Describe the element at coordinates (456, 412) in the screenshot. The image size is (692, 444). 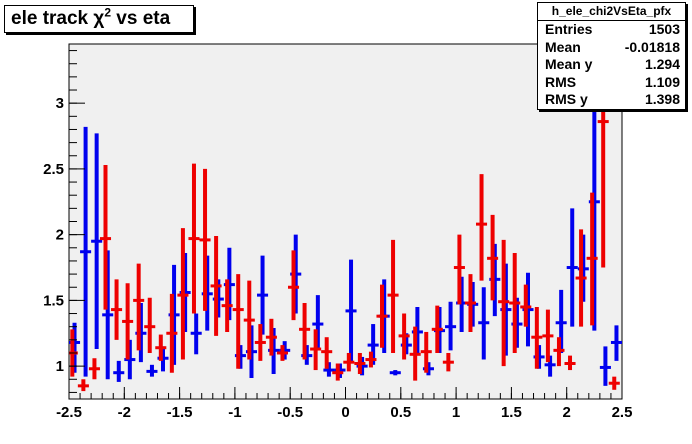
I see `x-tick-label: 1` at that location.